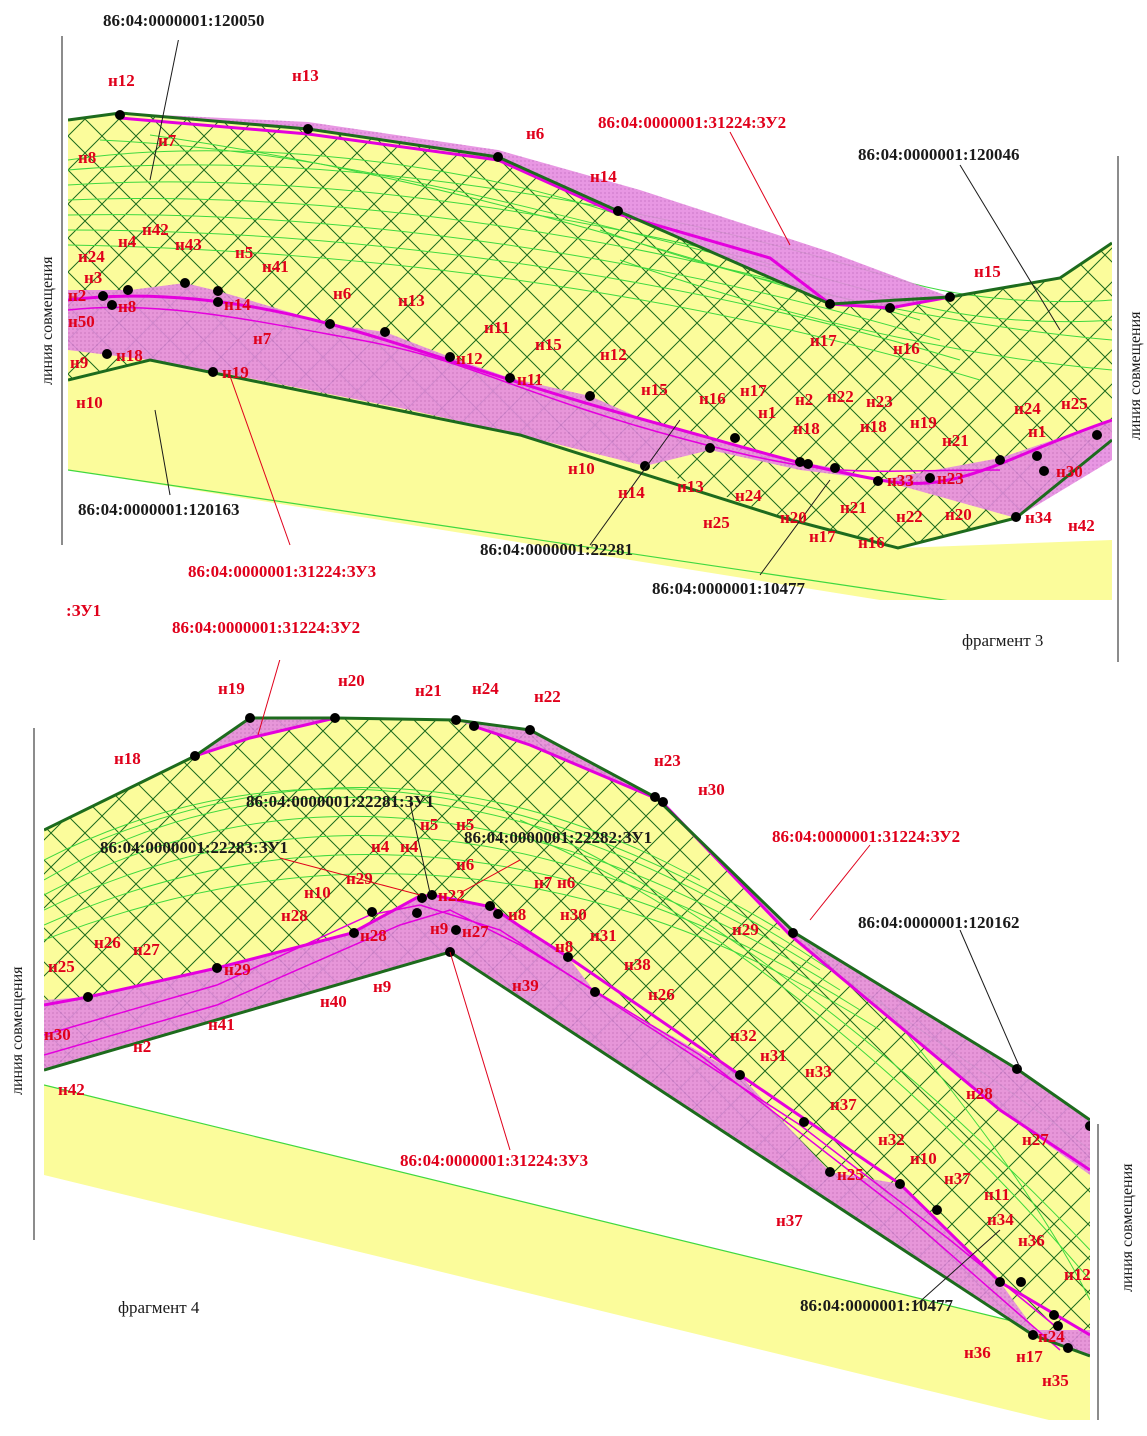  What do you see at coordinates (1055, 1380) in the screenshot?
I see `point-label: н35` at bounding box center [1055, 1380].